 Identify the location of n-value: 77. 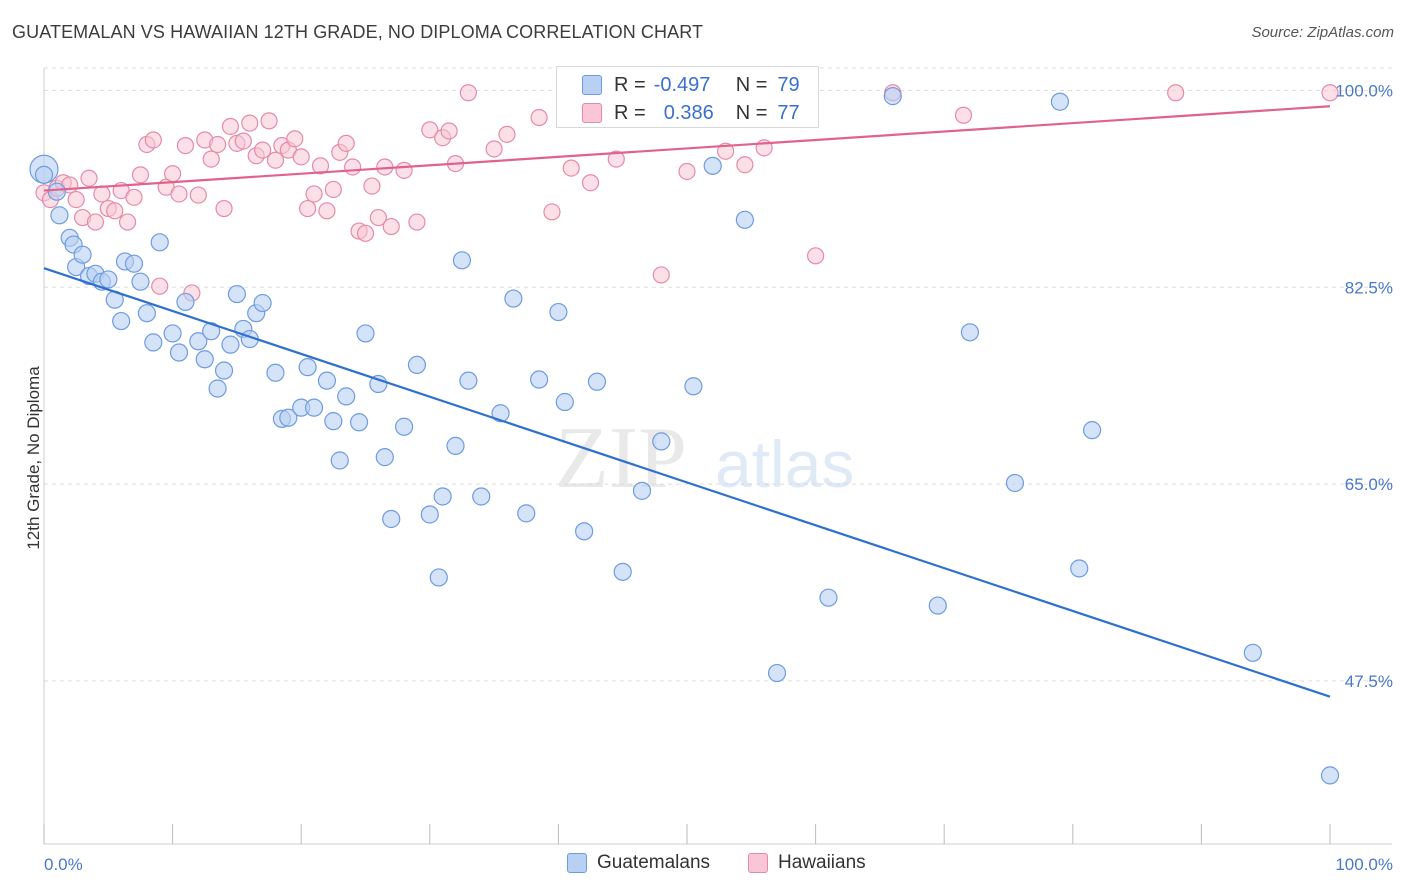
(788, 112).